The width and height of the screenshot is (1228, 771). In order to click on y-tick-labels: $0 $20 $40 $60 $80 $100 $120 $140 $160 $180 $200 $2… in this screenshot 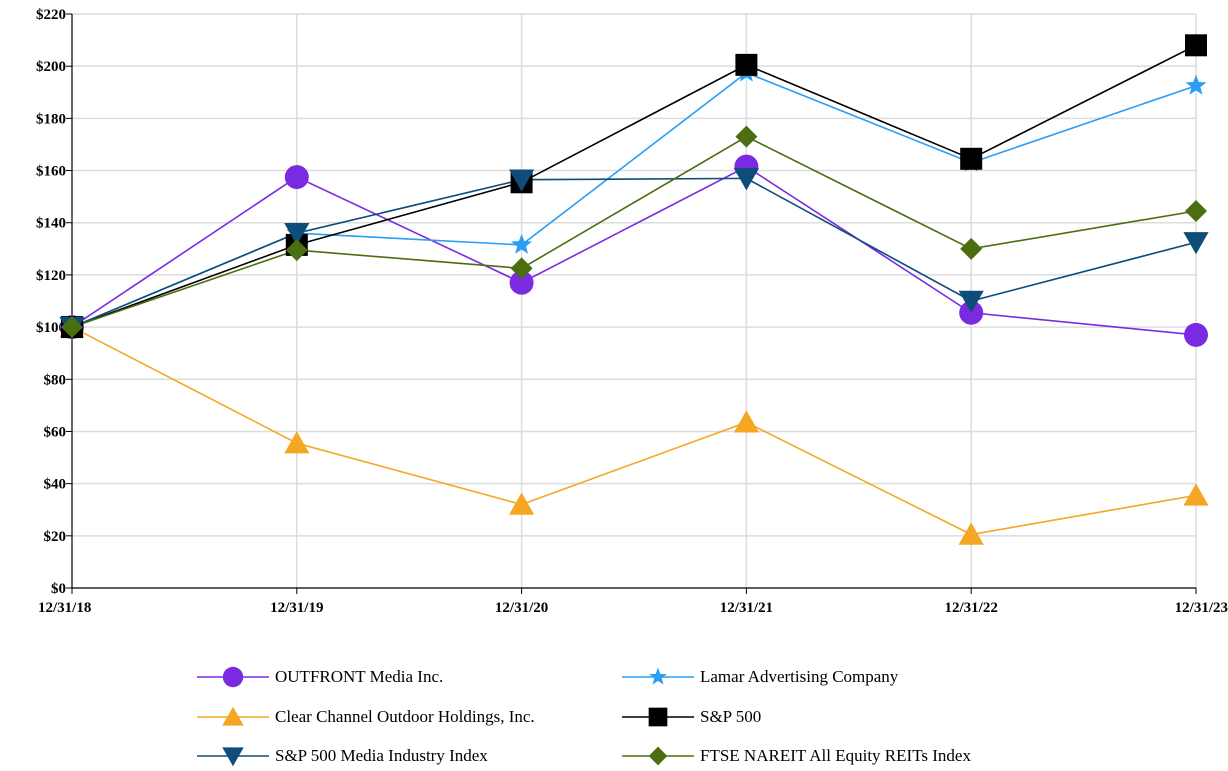, I will do `click(51, 302)`.